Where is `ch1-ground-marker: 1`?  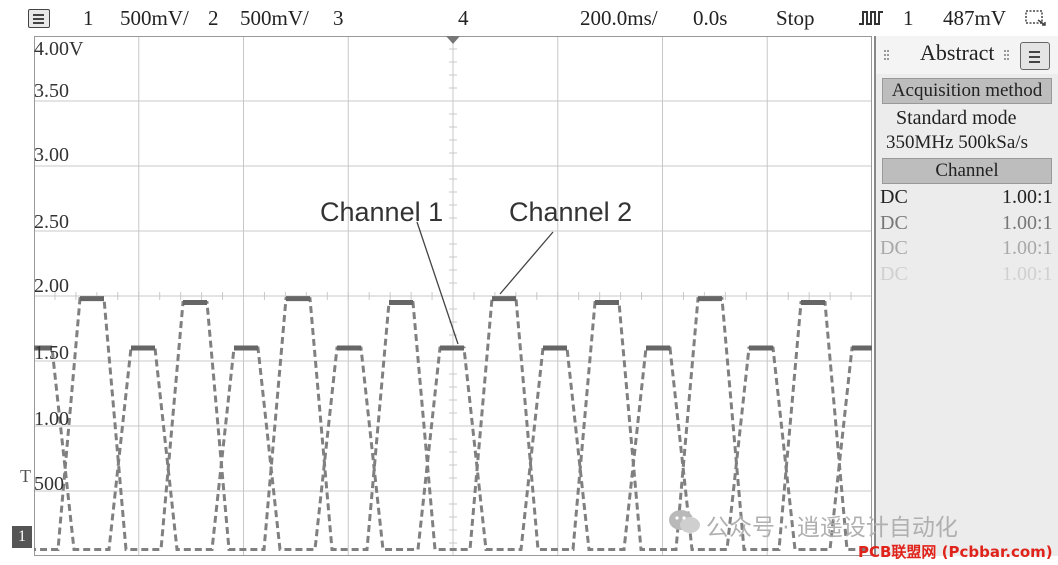
ch1-ground-marker: 1 is located at coordinates (22, 537).